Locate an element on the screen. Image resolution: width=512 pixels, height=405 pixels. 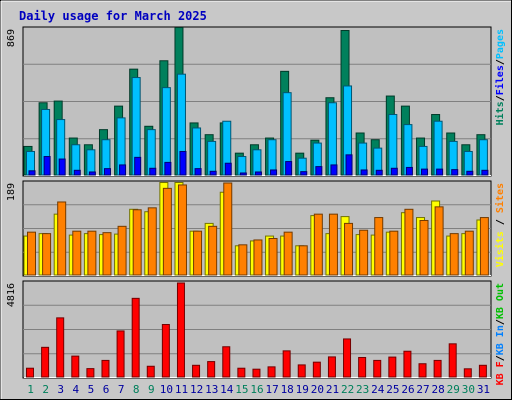
x-tick-label-day-11: 11 is located at coordinates (181, 389).